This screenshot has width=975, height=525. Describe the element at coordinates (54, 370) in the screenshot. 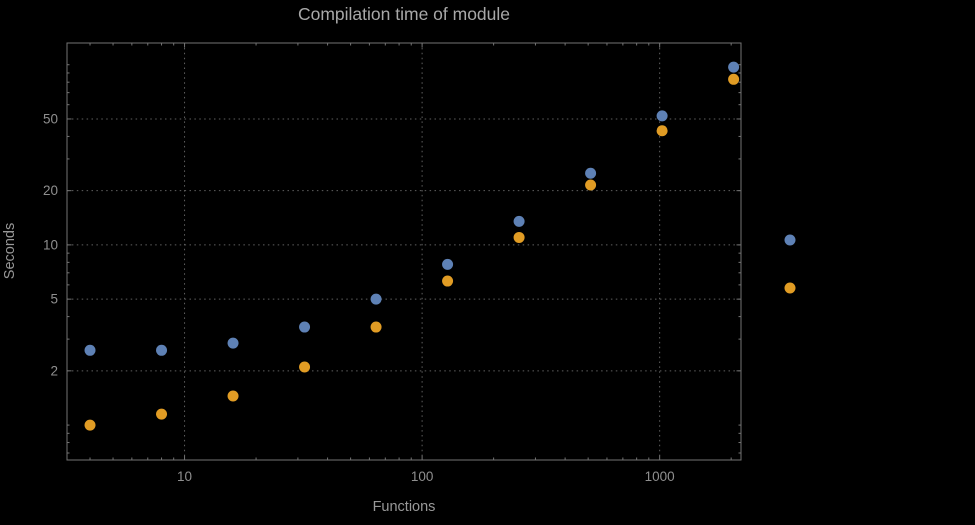

I see `y-tick-label-2: 2` at that location.